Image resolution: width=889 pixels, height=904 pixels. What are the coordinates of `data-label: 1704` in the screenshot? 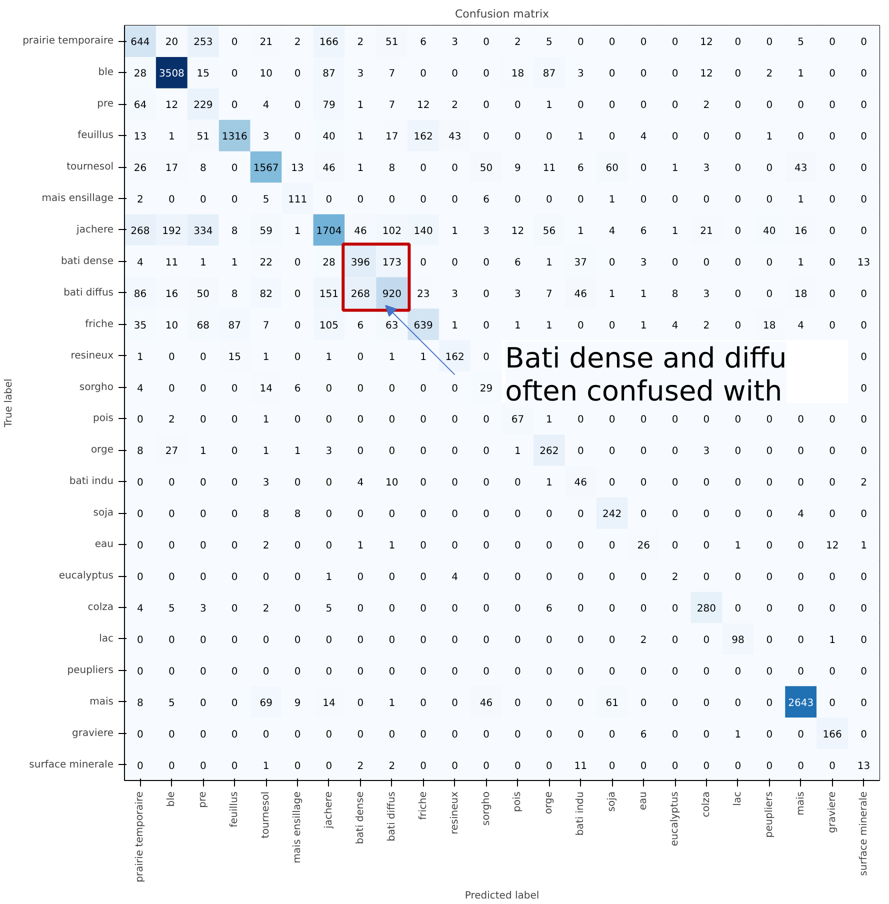 It's located at (329, 231).